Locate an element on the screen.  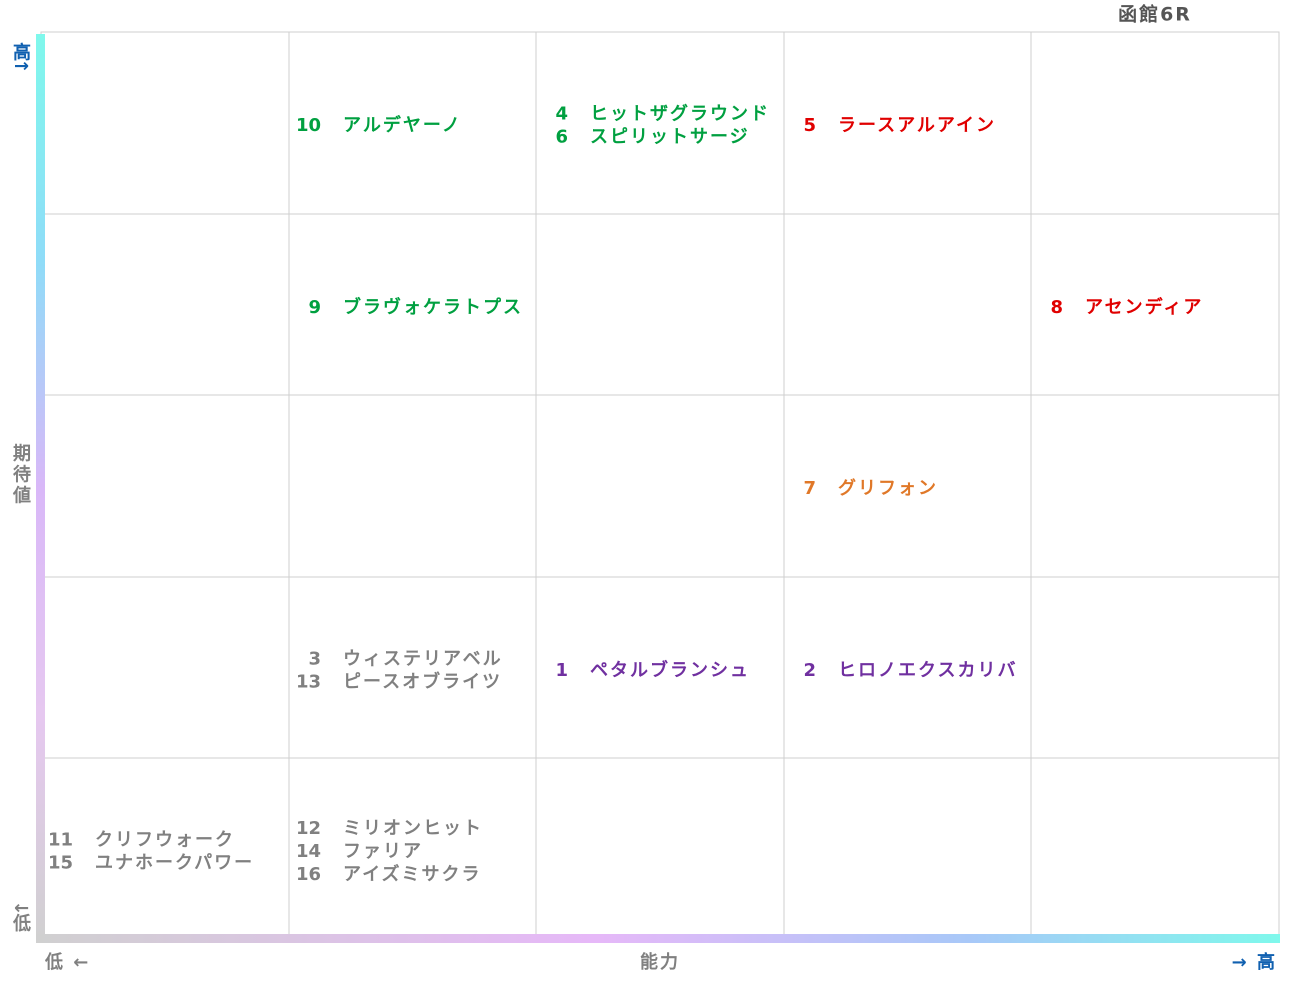
entry-number: 11 is located at coordinates (60, 840).